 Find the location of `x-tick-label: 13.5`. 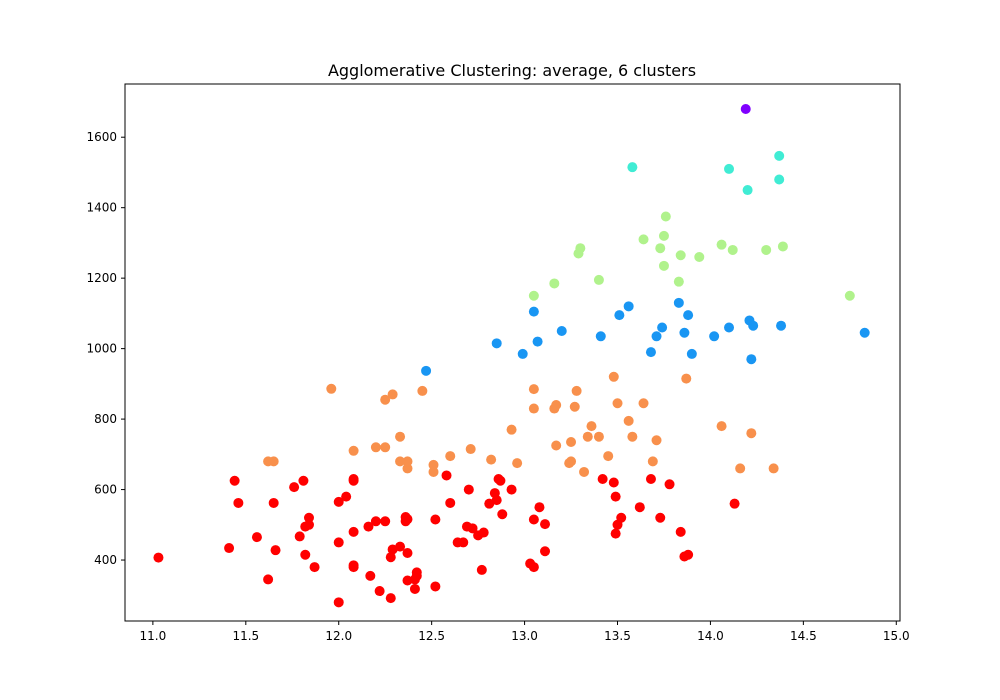

x-tick-label: 13.5 is located at coordinates (617, 636).